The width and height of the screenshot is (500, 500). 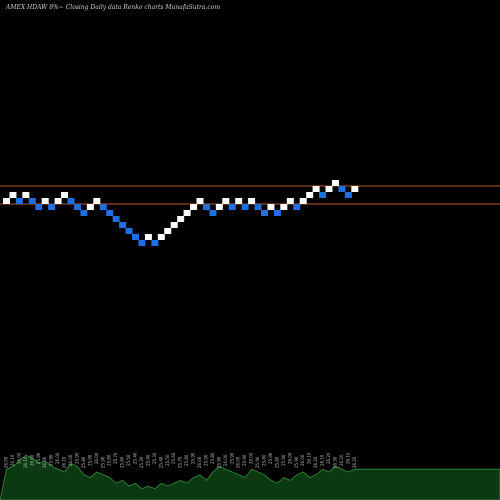 I want to click on volume-area, so click(x=250, y=477).